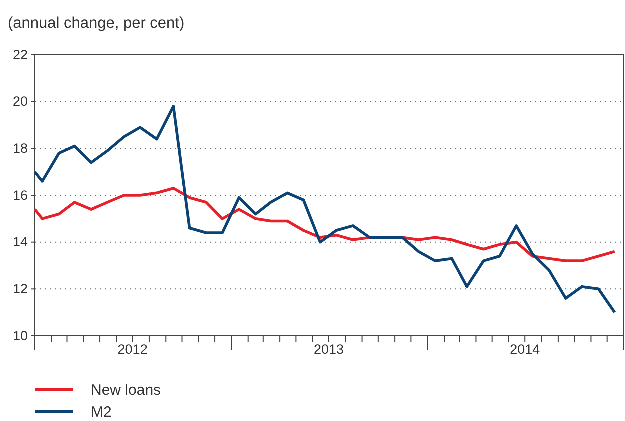  What do you see at coordinates (20, 242) in the screenshot?
I see `y-tick-label: 14` at bounding box center [20, 242].